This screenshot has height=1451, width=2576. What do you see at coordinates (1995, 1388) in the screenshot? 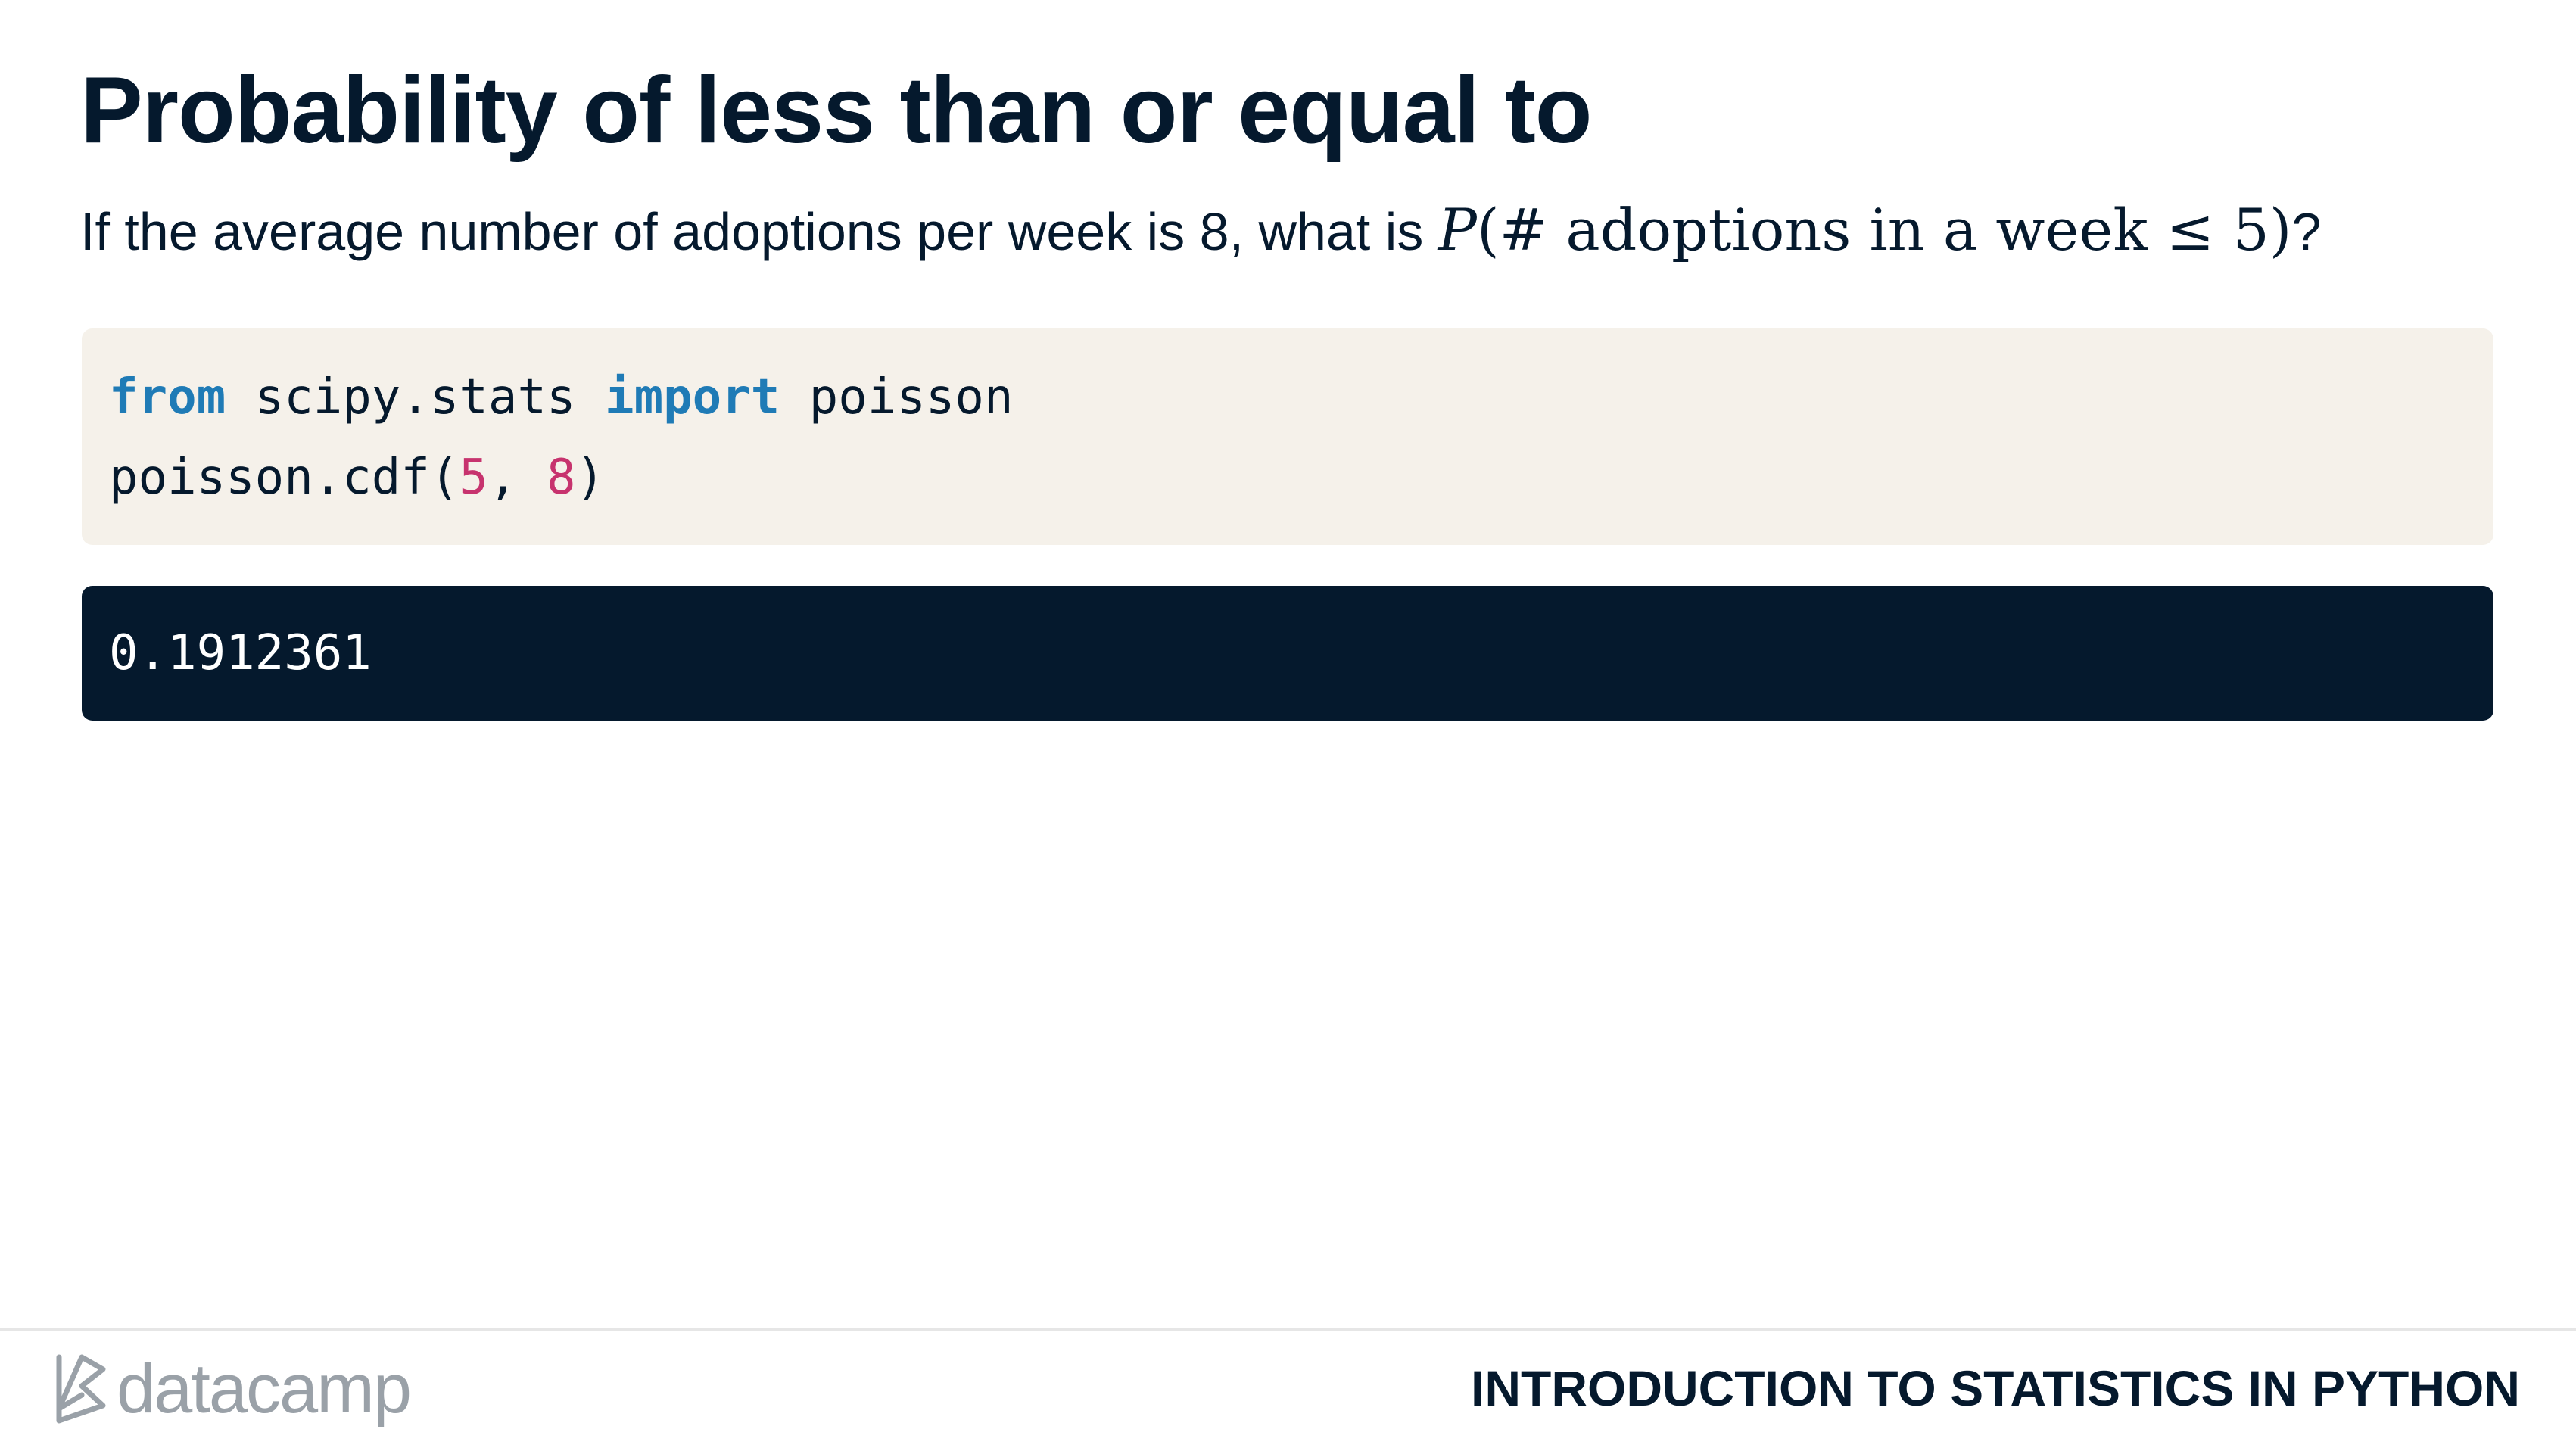
I see `course-title: INTRODUCTION TO STATISTICS IN PYTHON` at bounding box center [1995, 1388].